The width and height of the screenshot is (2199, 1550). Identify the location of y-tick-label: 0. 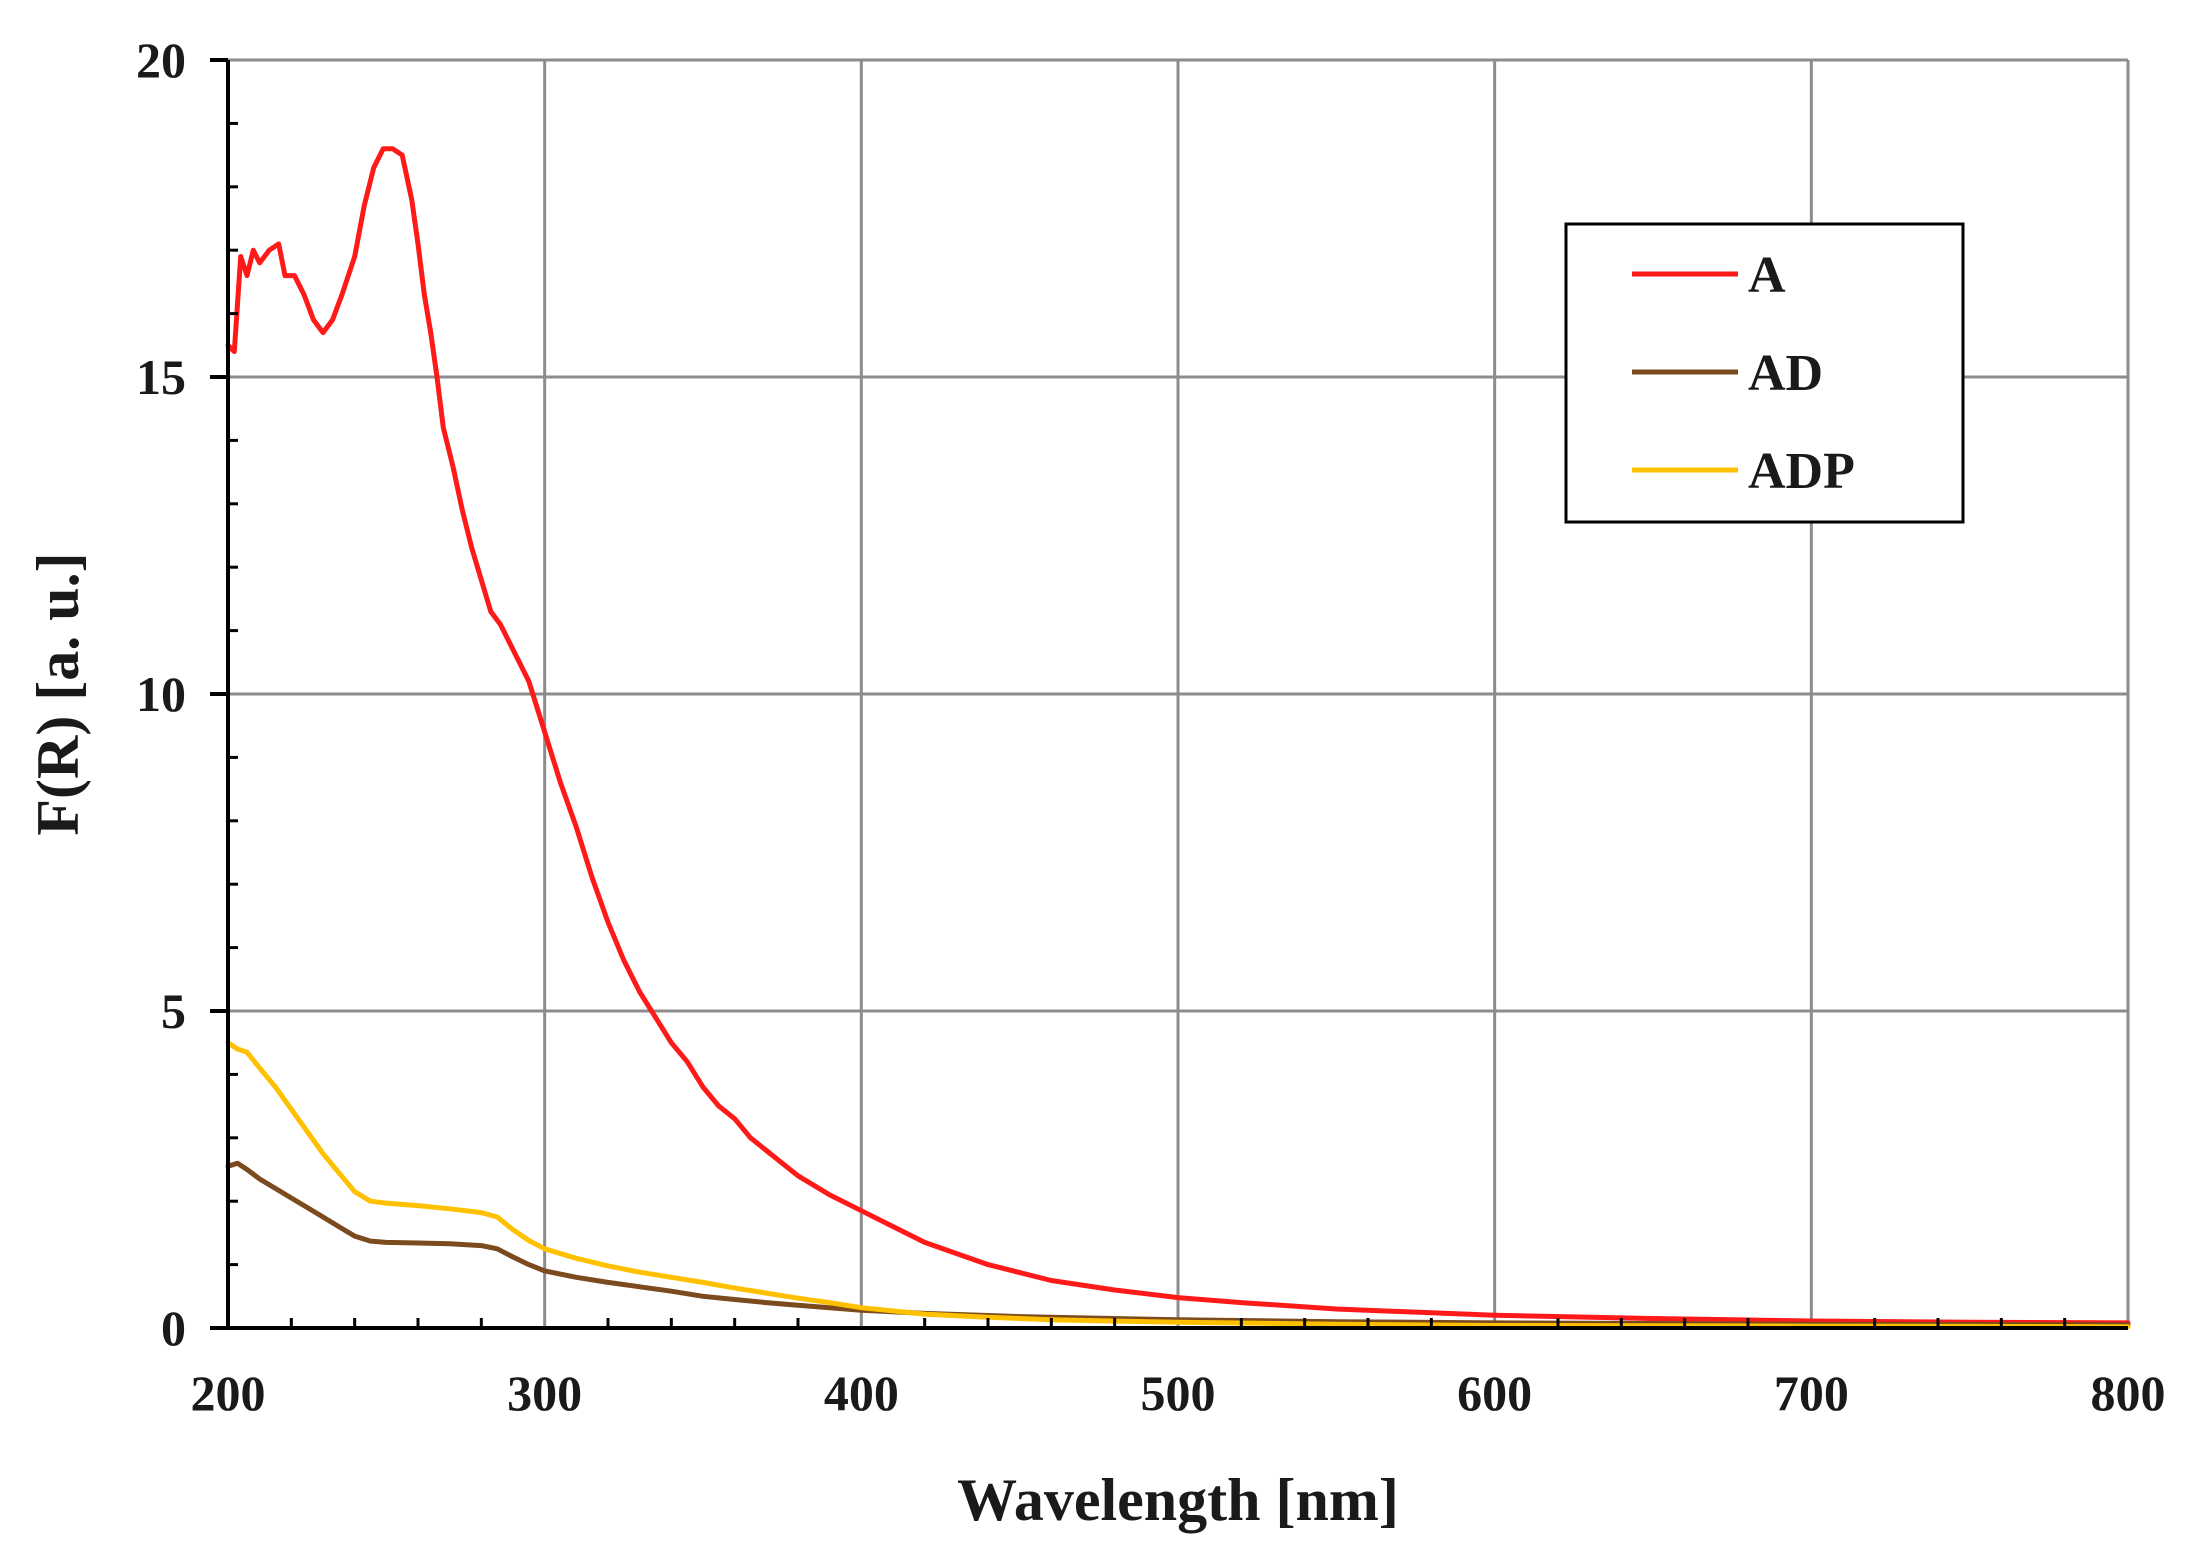
(173, 1328).